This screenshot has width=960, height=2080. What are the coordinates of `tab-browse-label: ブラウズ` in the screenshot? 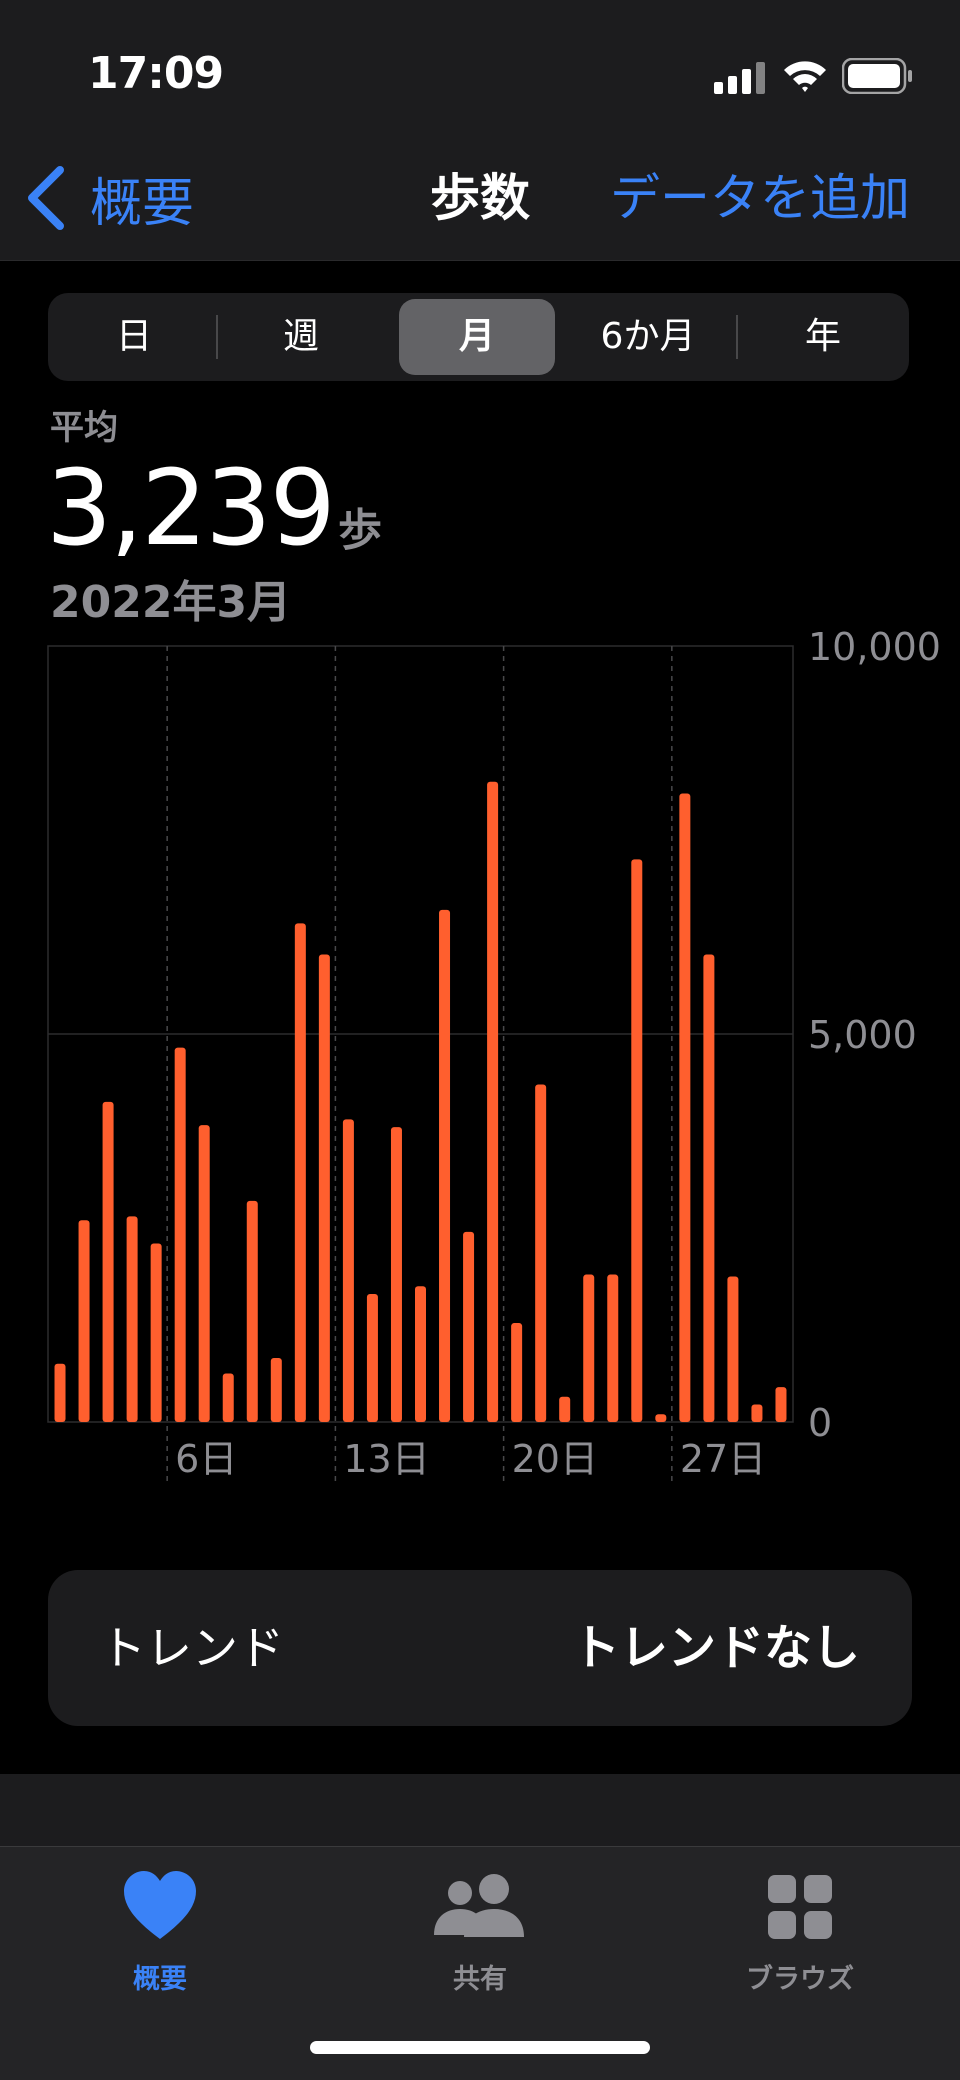 It's located at (800, 1979).